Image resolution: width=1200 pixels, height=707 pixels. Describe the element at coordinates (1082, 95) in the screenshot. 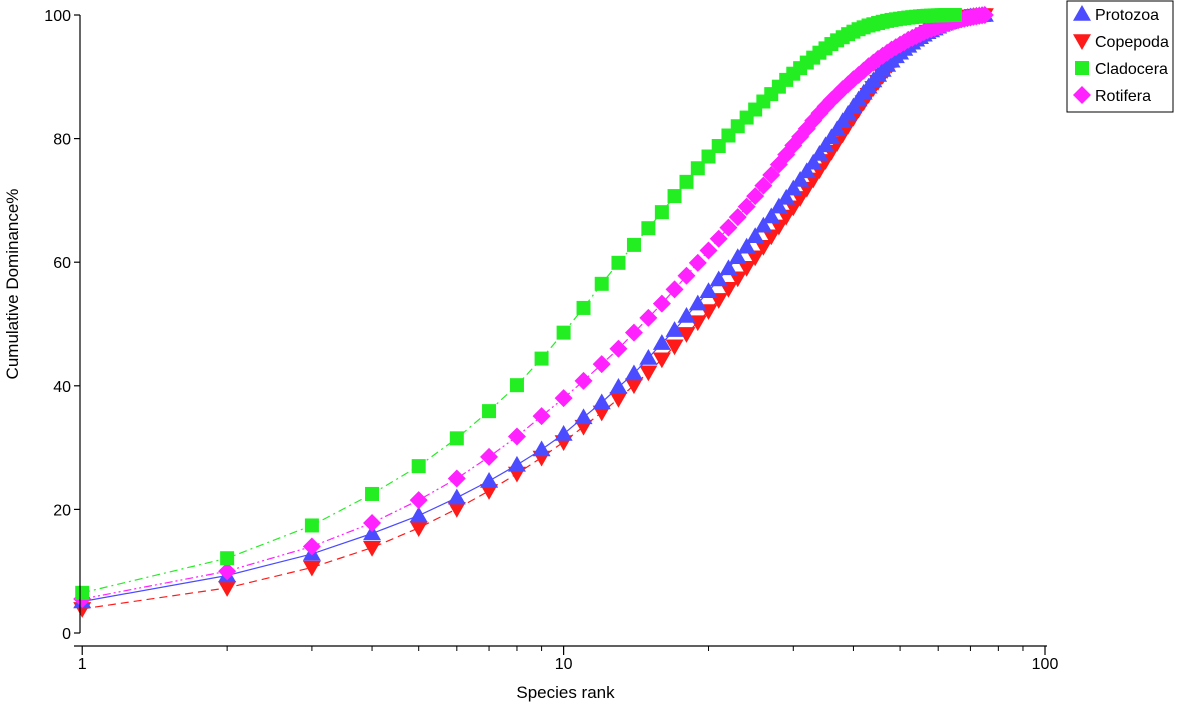

I see `legend-marker-rotifera` at that location.